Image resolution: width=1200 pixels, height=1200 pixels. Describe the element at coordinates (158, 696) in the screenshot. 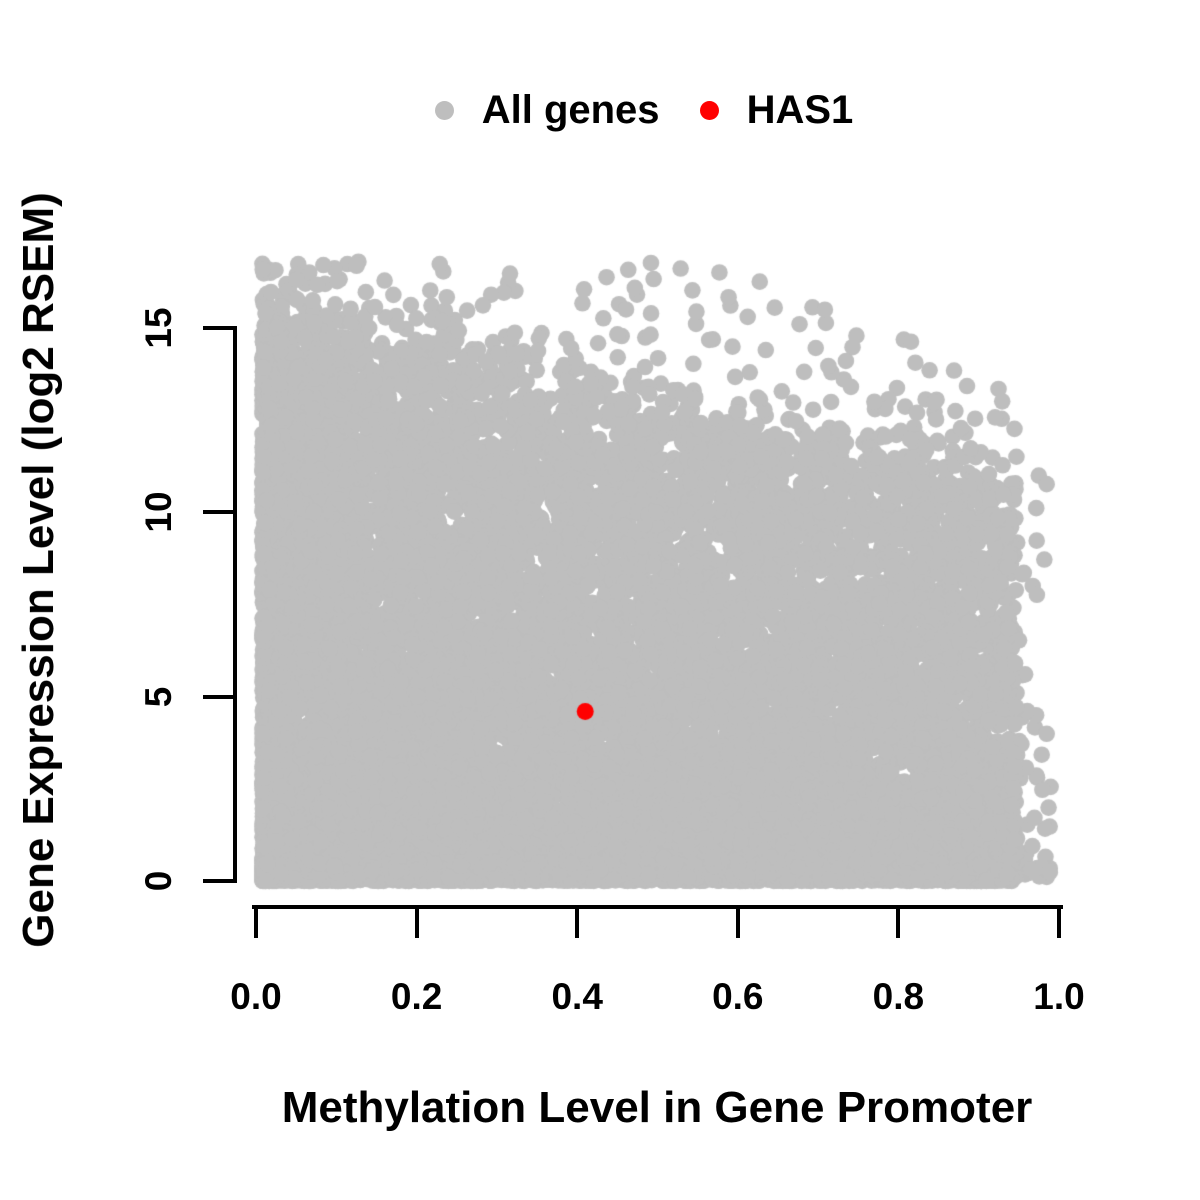

I see `y-tick-label-1: 5` at that location.